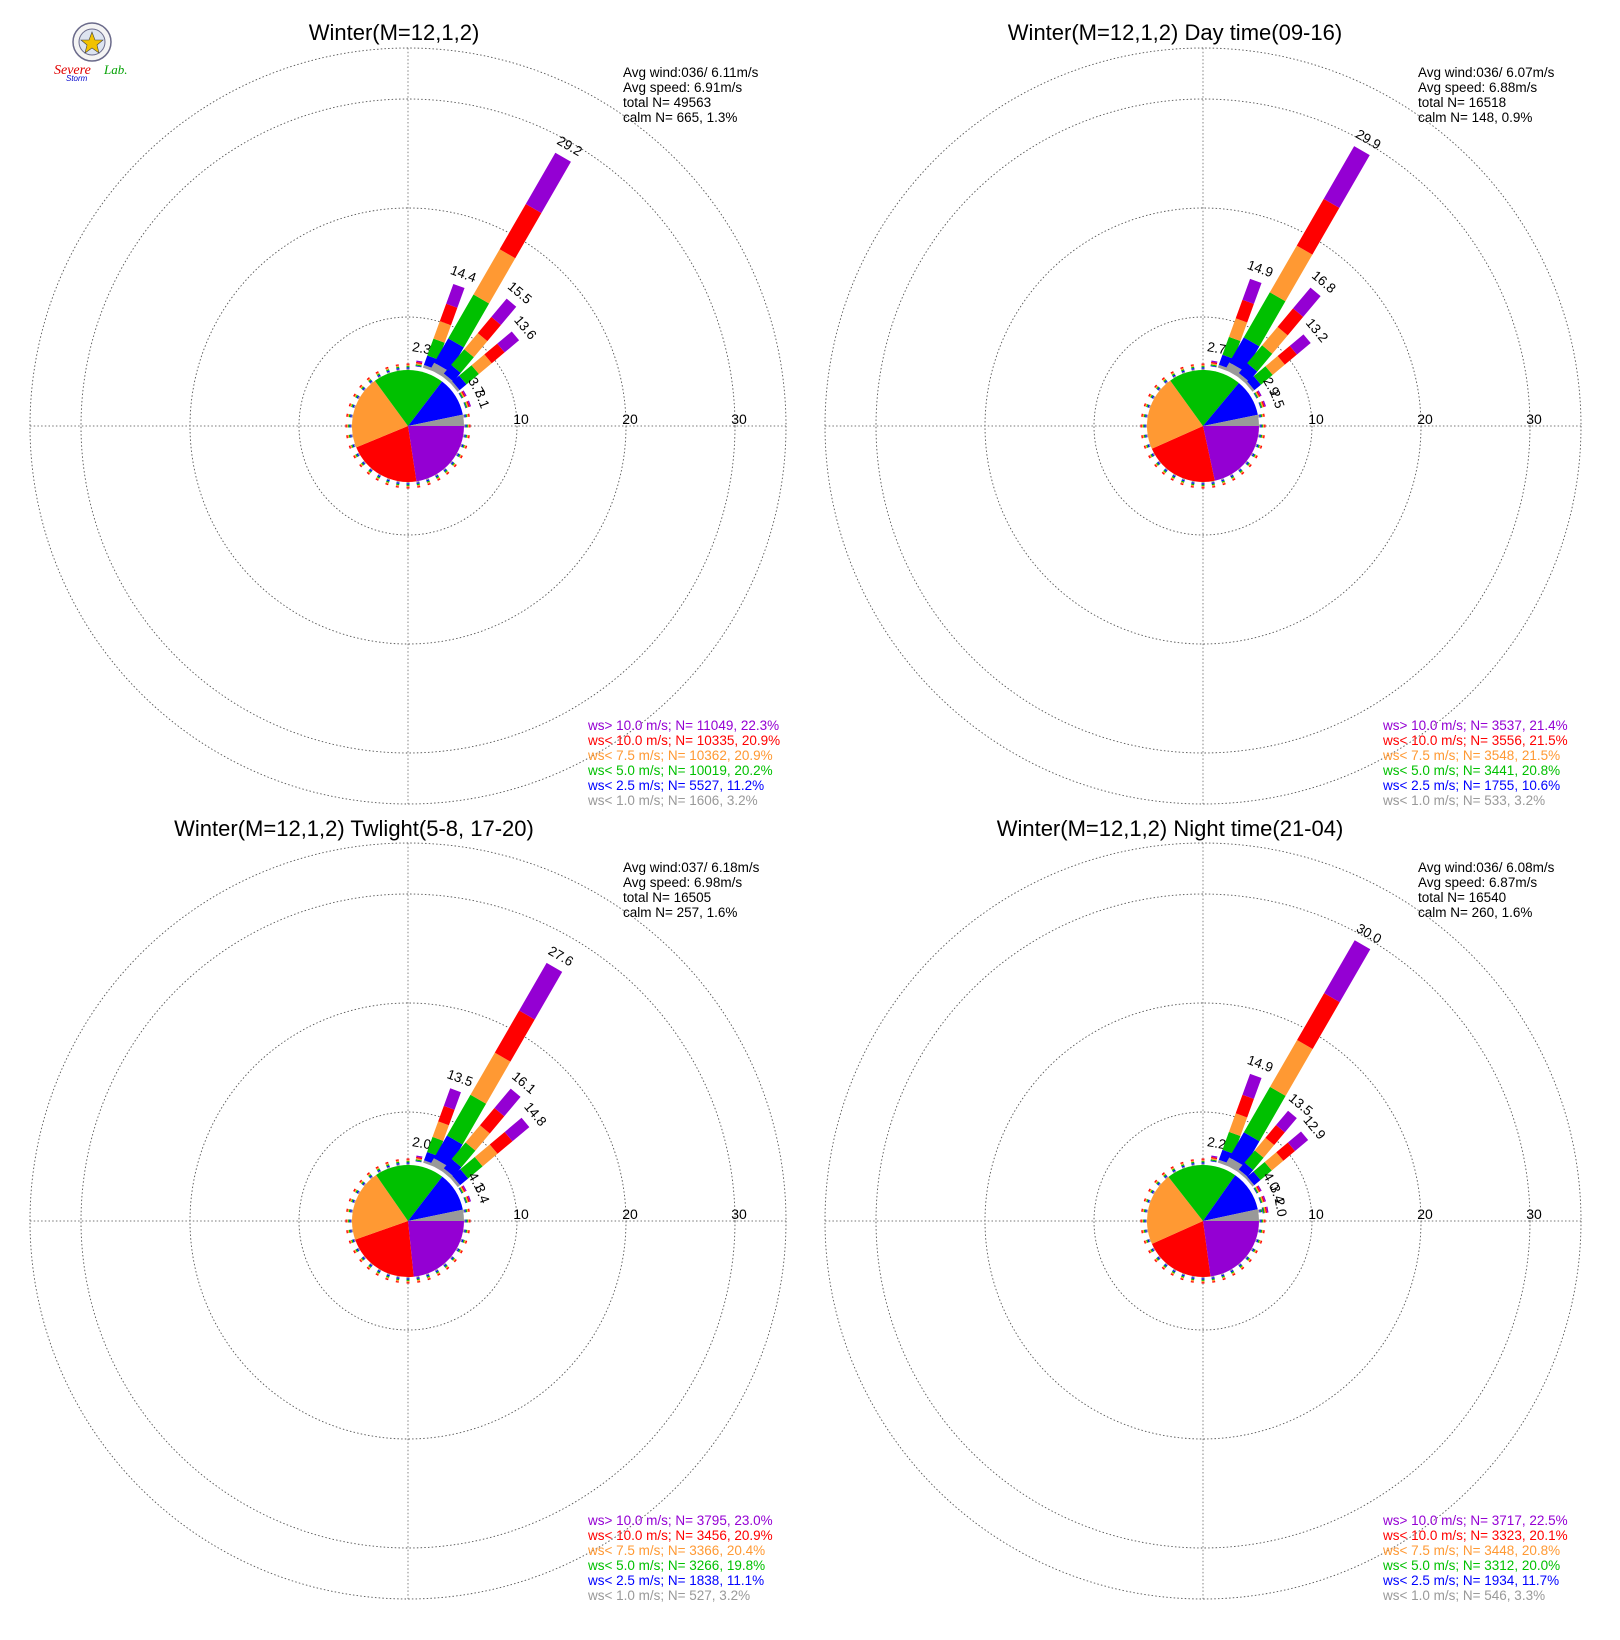  What do you see at coordinates (1470, 1580) in the screenshot?
I see `legend-entry: ws< 2.5 m/s; N= 1934, 11.7%` at bounding box center [1470, 1580].